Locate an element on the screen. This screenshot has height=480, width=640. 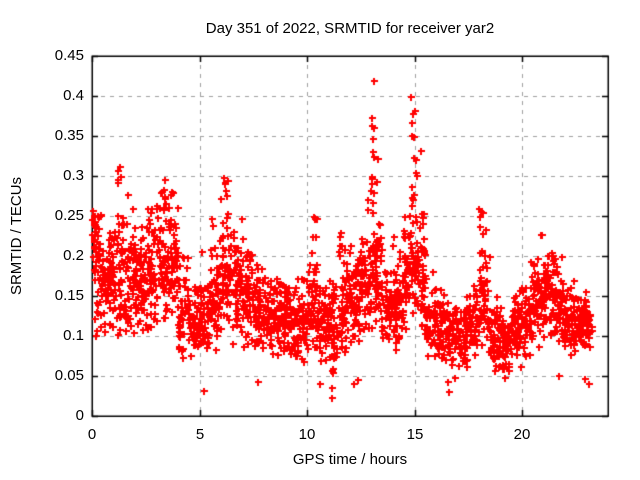
y-tick-label: 0.05 is located at coordinates (69, 375).